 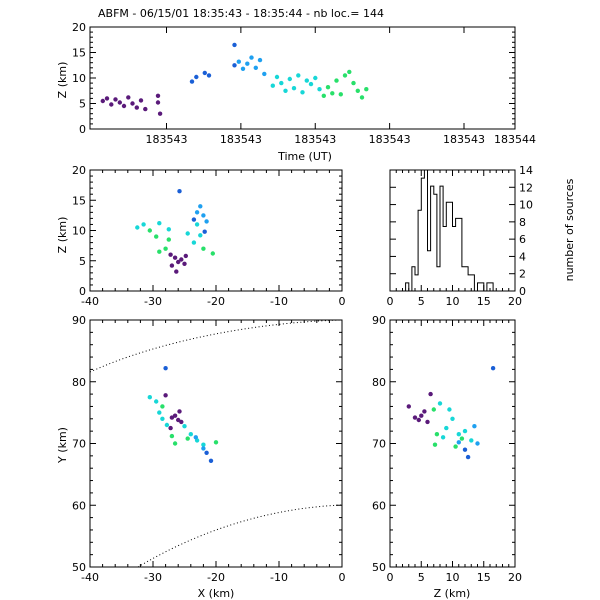 What do you see at coordinates (379, 505) in the screenshot?
I see `zy-ytick-label: 60` at bounding box center [379, 505].